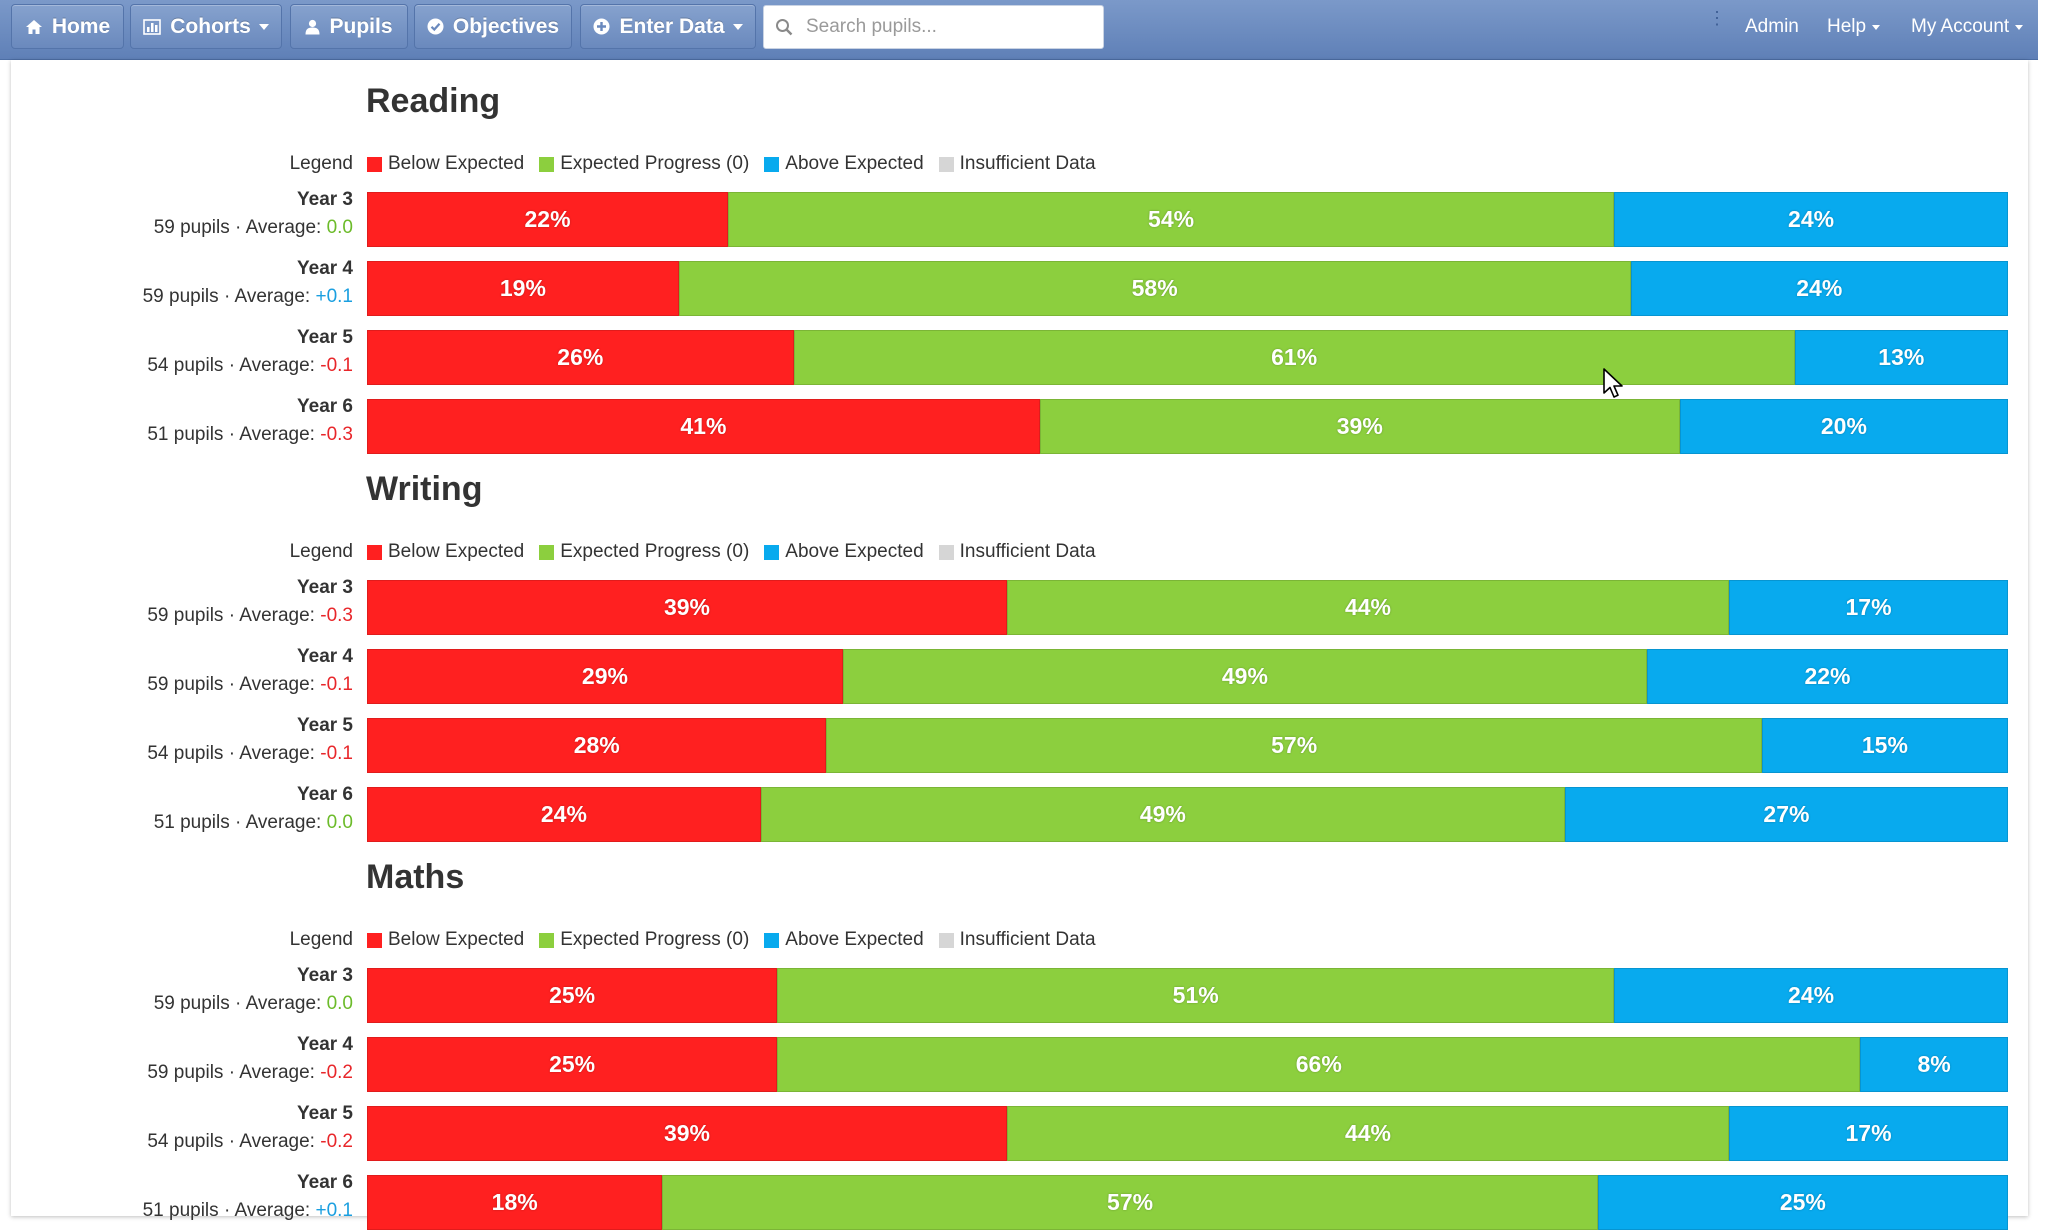 The height and width of the screenshot is (1230, 2048). Describe the element at coordinates (325, 1113) in the screenshot. I see `year-label: Year 5` at that location.